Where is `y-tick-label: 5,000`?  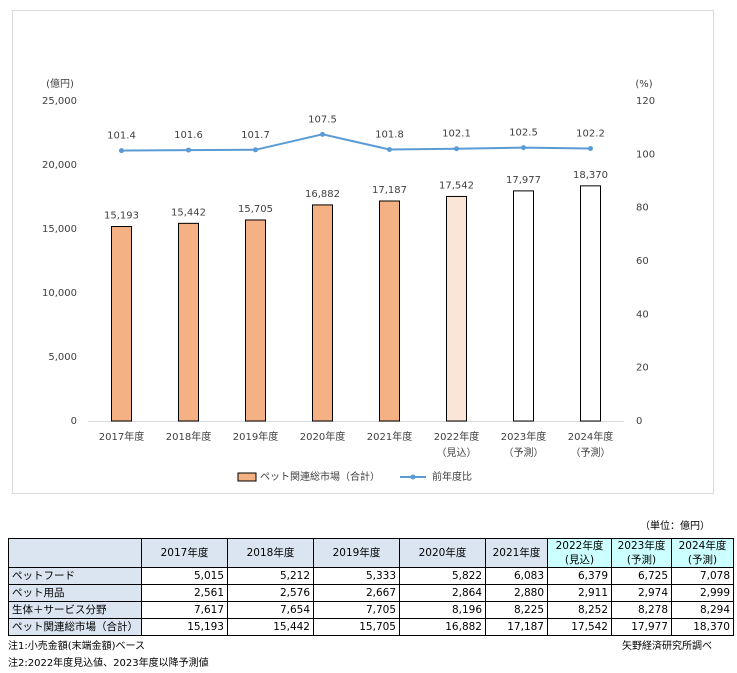
y-tick-label: 5,000 is located at coordinates (62, 357).